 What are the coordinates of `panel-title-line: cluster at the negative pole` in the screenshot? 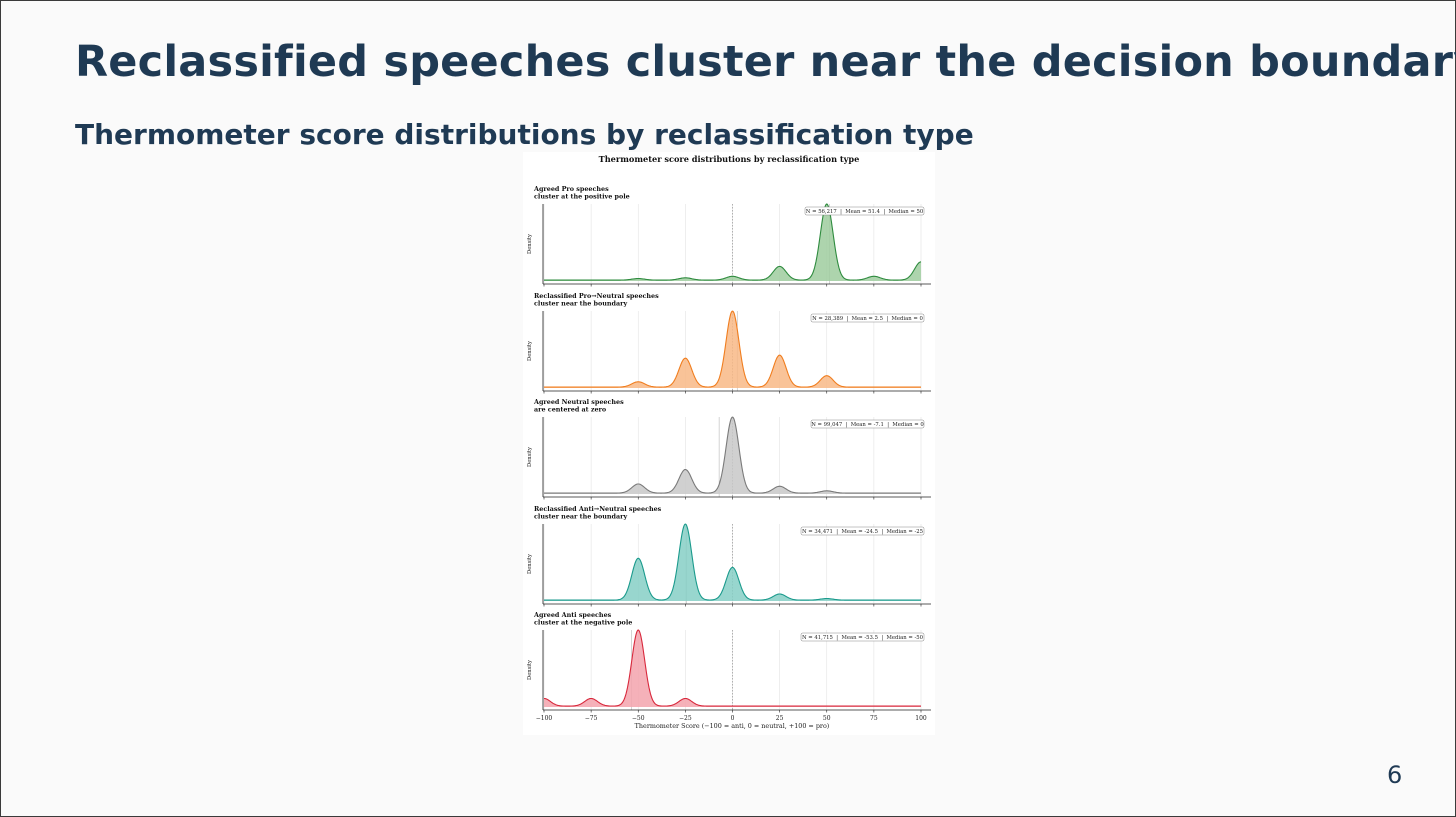 It's located at (583, 623).